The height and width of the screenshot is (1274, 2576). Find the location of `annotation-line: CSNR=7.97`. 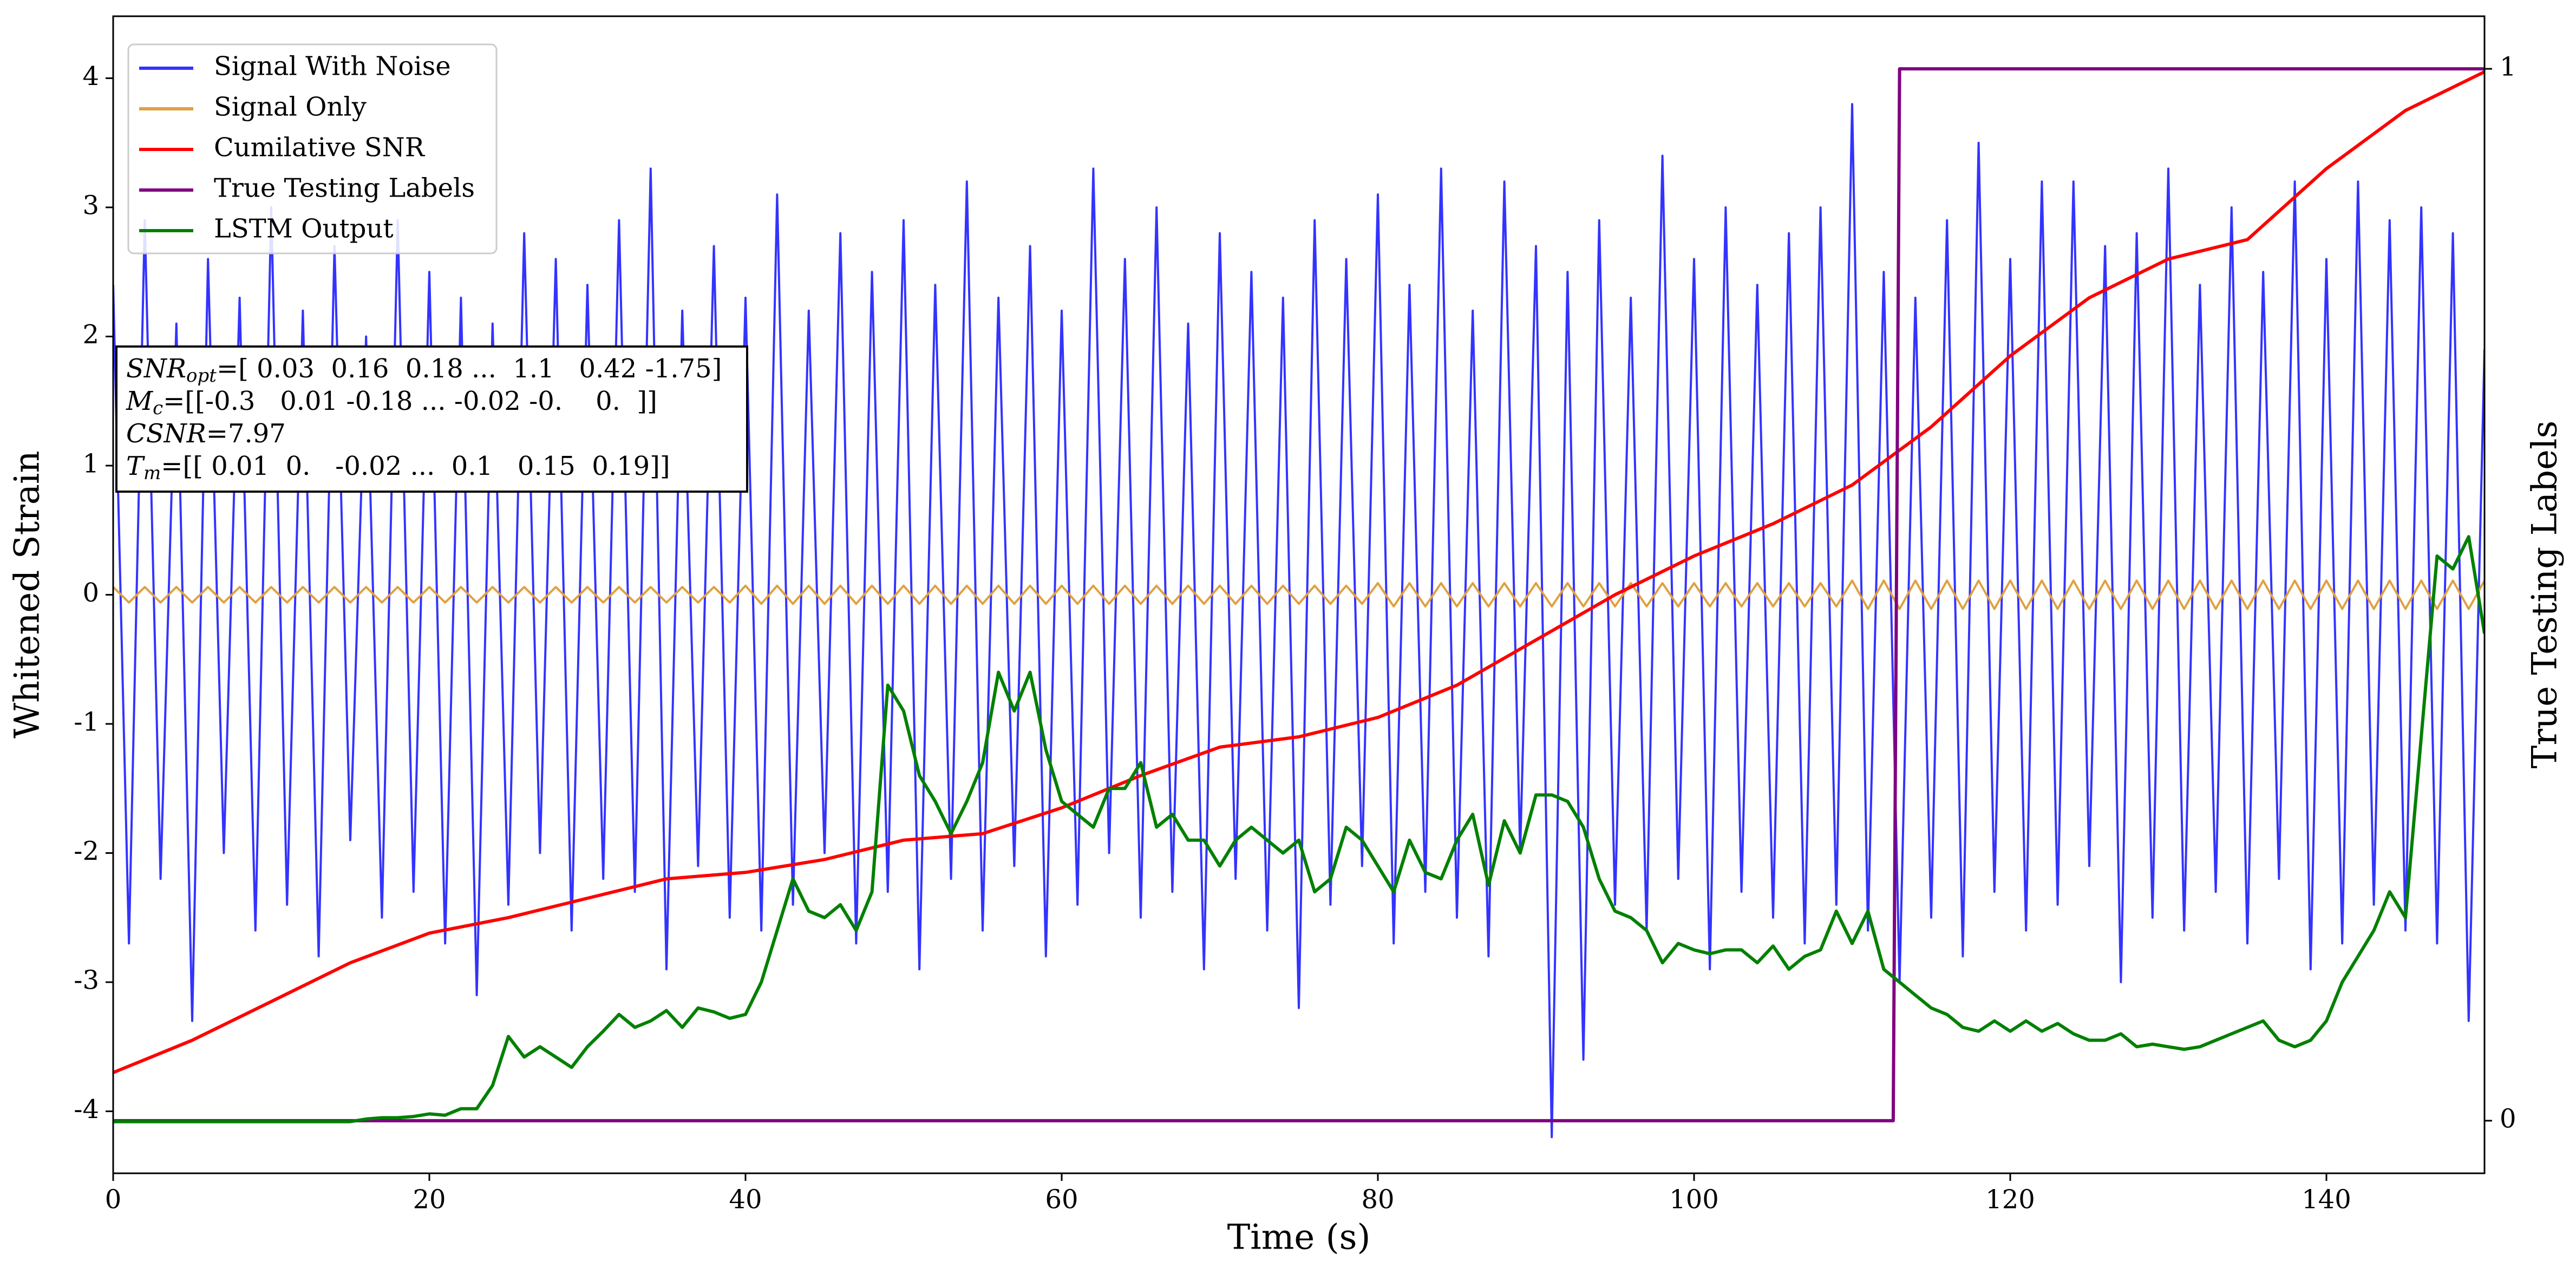

annotation-line: CSNR=7.97 is located at coordinates (206, 434).